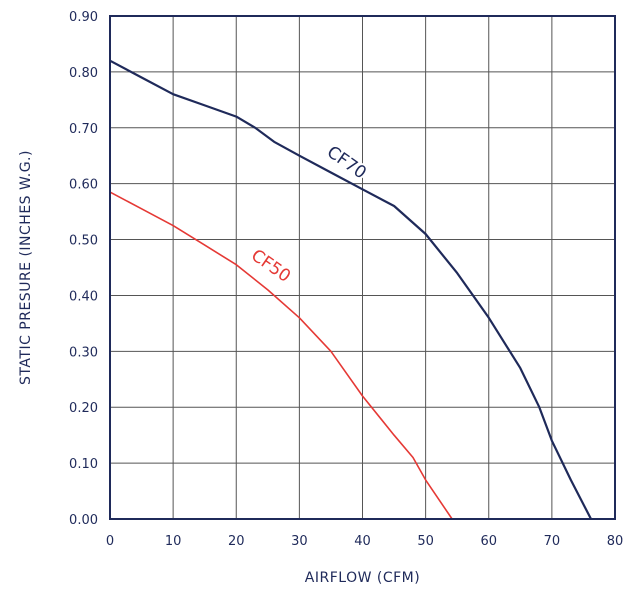 This screenshot has width=640, height=590. Describe the element at coordinates (83, 408) in the screenshot. I see `y-tick-label: 0.20` at that location.